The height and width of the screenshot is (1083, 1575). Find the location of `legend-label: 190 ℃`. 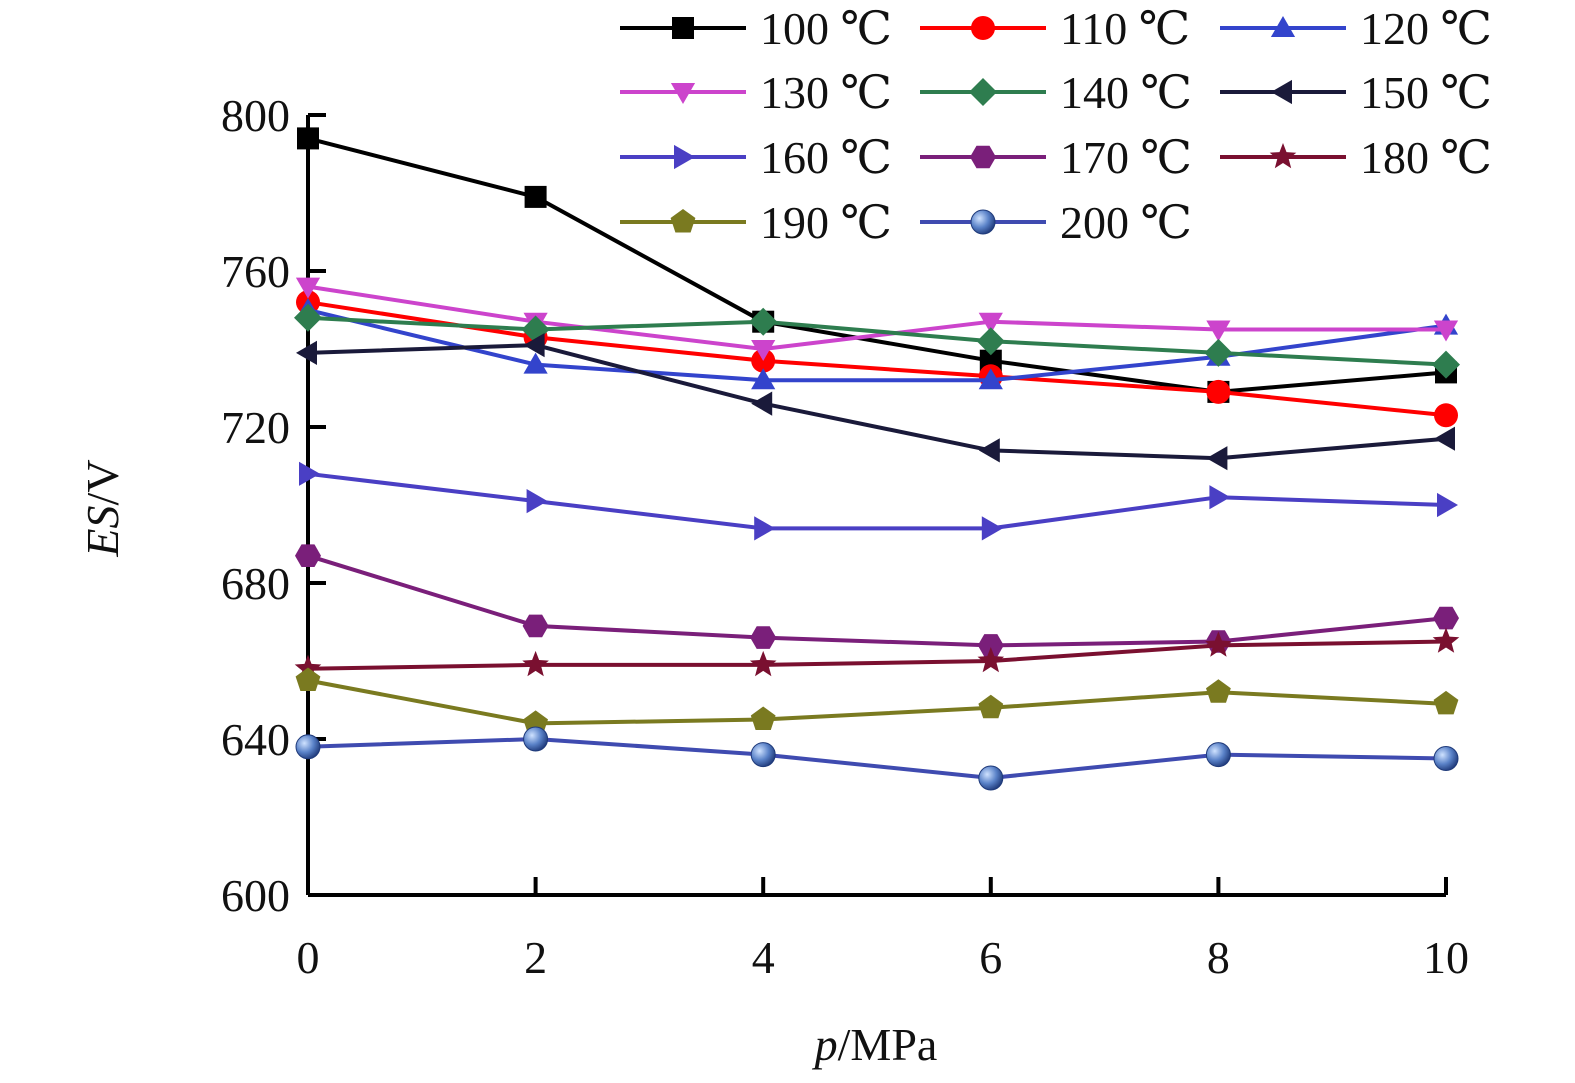

legend-label: 190 ℃ is located at coordinates (826, 222).